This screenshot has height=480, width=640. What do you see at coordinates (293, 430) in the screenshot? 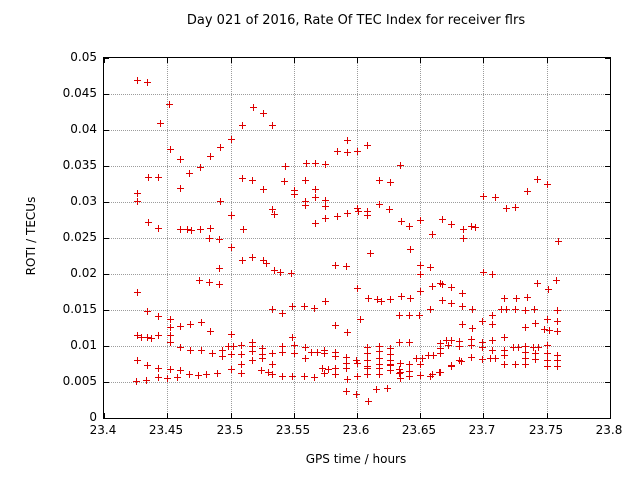
I see `x-tick-label: 23.55` at bounding box center [293, 430].